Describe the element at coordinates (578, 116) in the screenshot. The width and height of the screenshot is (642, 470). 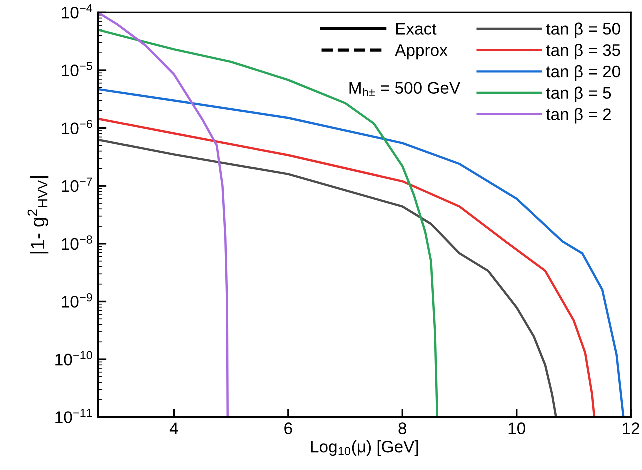
I see `legend-label: tan β = 2` at that location.